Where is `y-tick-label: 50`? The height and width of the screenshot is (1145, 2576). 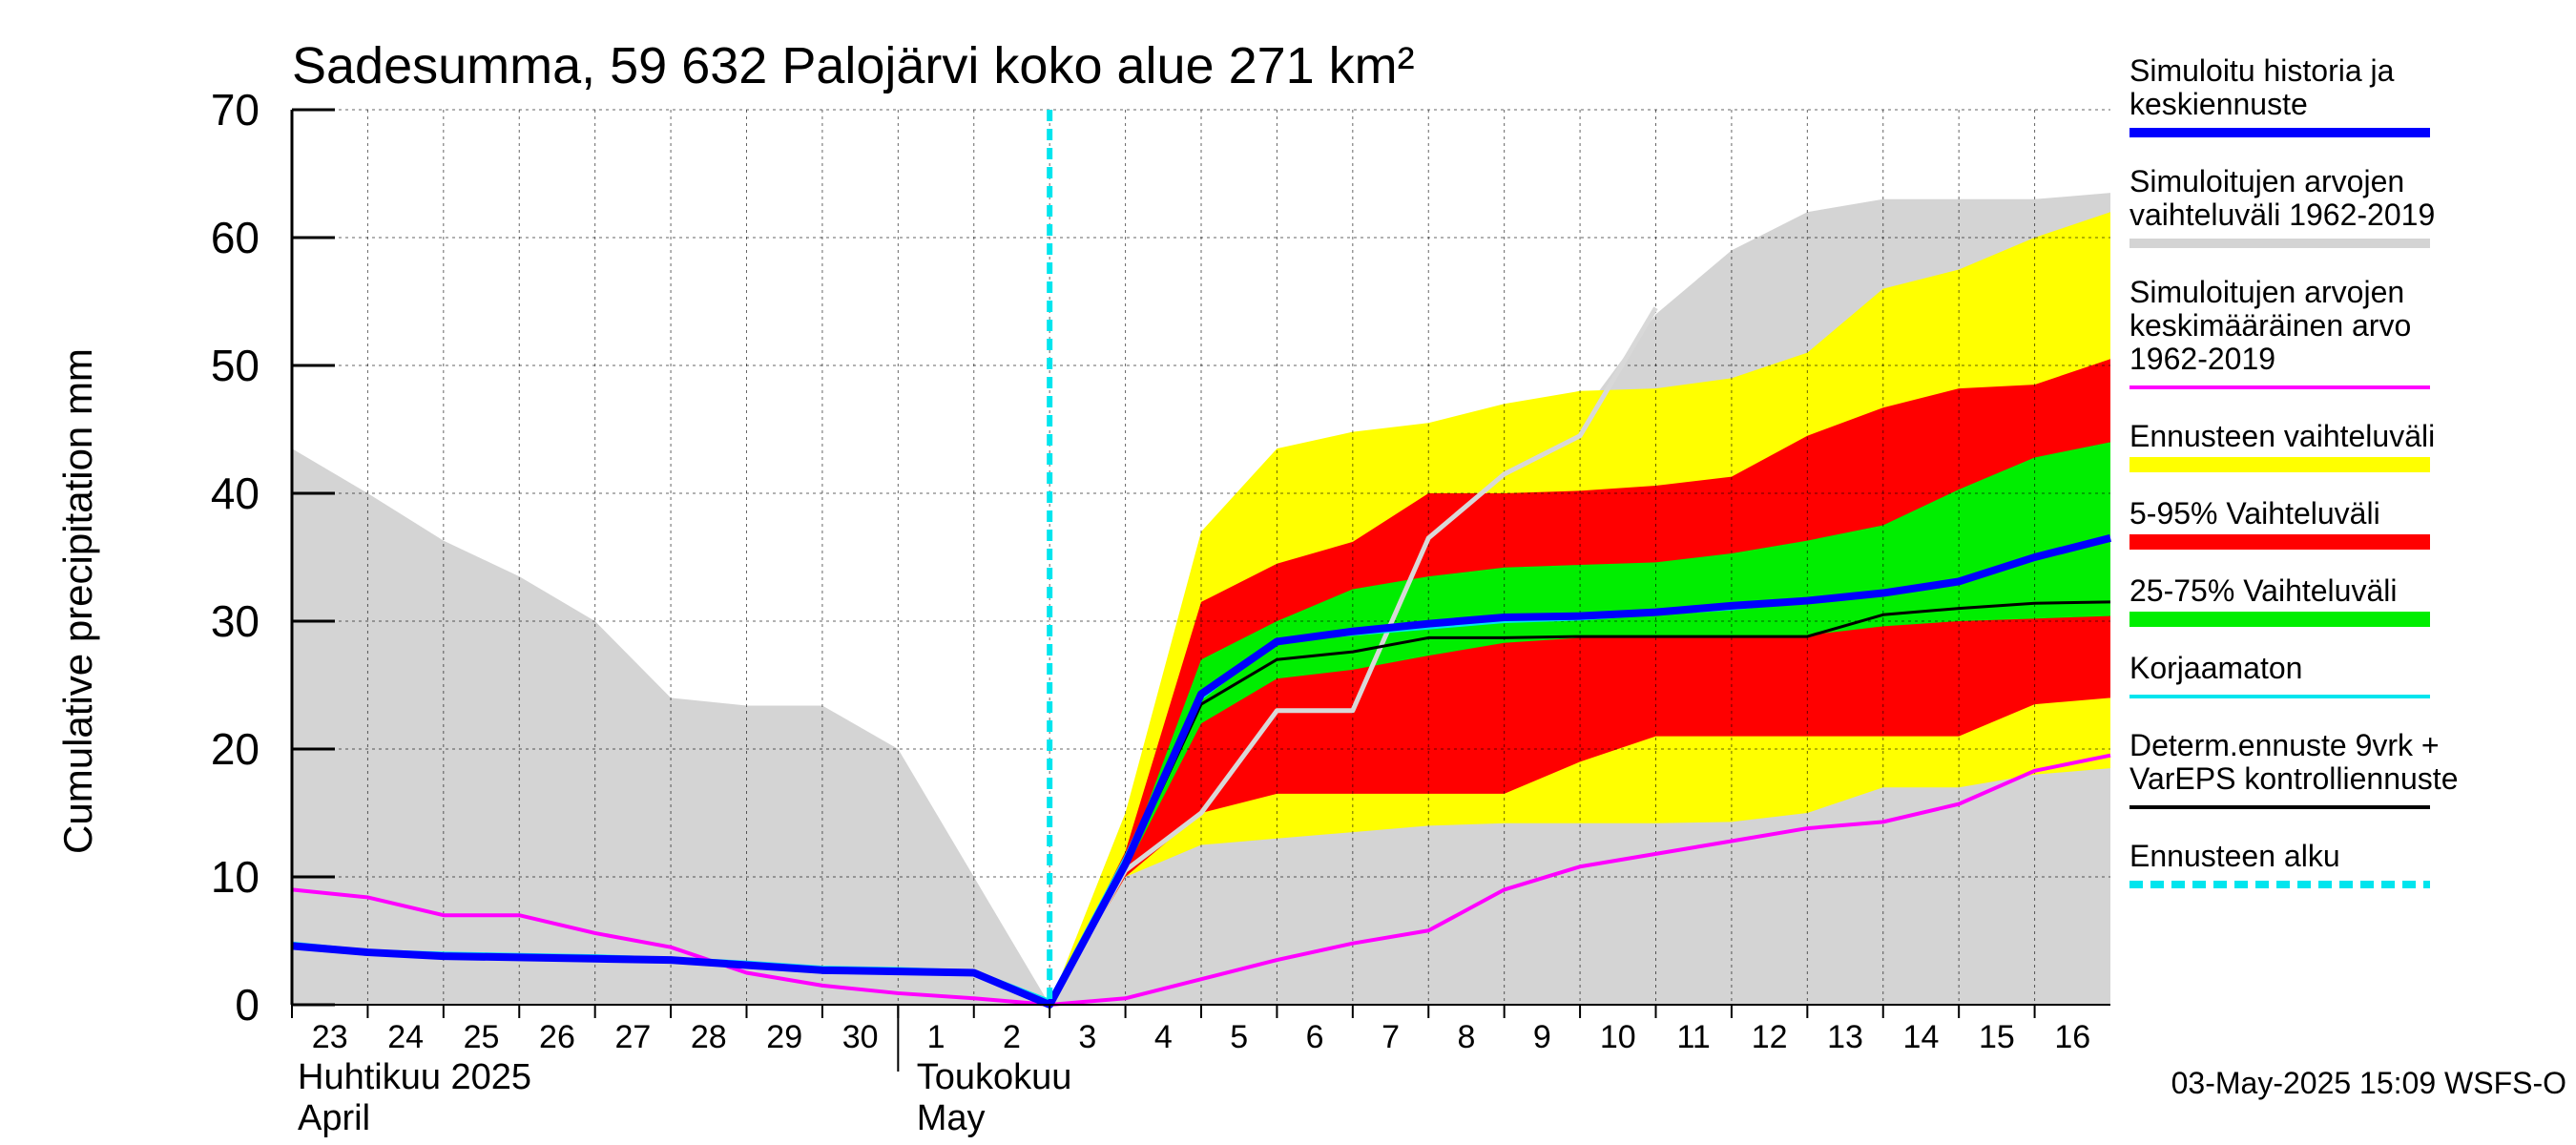
y-tick-label: 50 is located at coordinates (235, 365).